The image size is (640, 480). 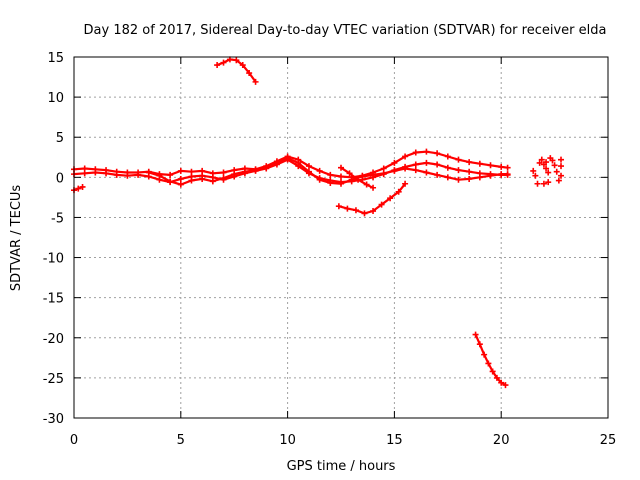 I want to click on y-tick-label: -15, so click(x=53, y=299).